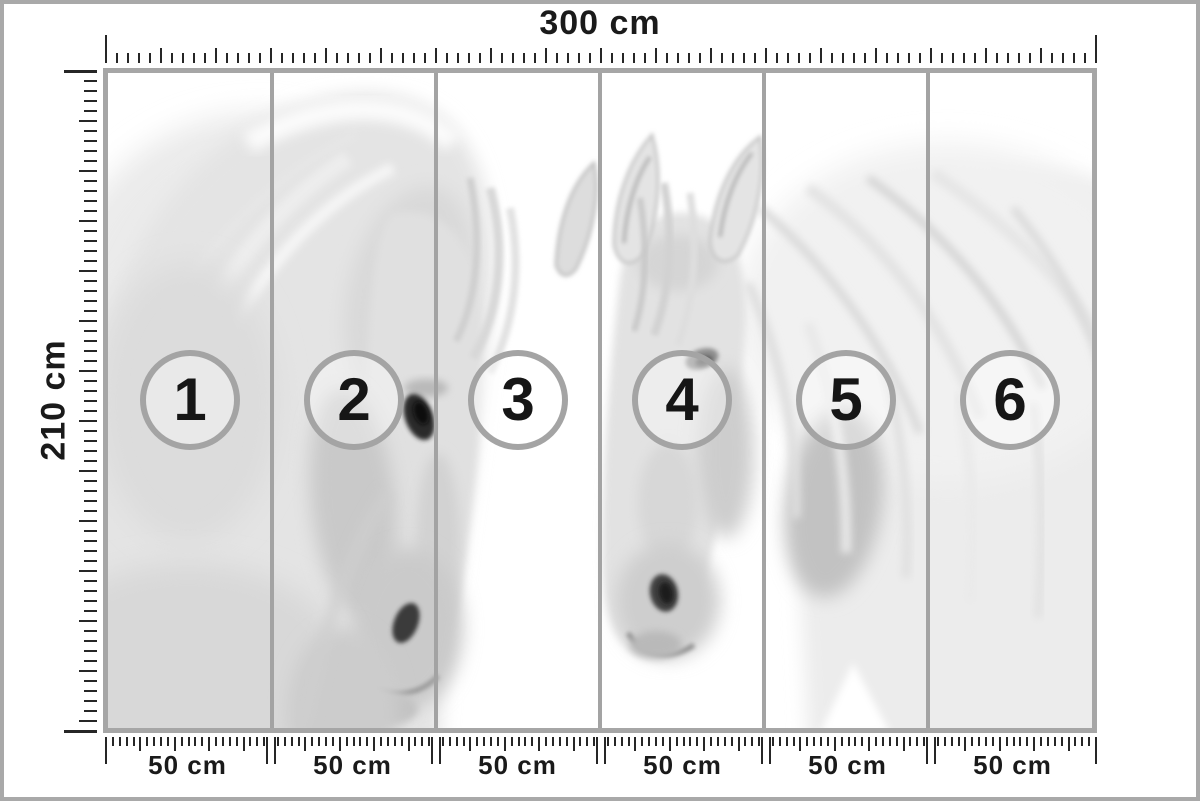 The width and height of the screenshot is (1200, 801). What do you see at coordinates (682, 400) in the screenshot?
I see `panel-number-badge: 4` at bounding box center [682, 400].